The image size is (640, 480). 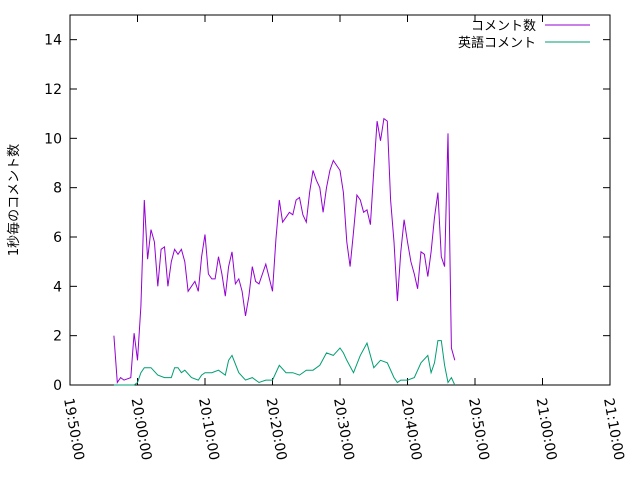 What do you see at coordinates (57, 238) in the screenshot?
I see `y-tick-label: 6` at bounding box center [57, 238].